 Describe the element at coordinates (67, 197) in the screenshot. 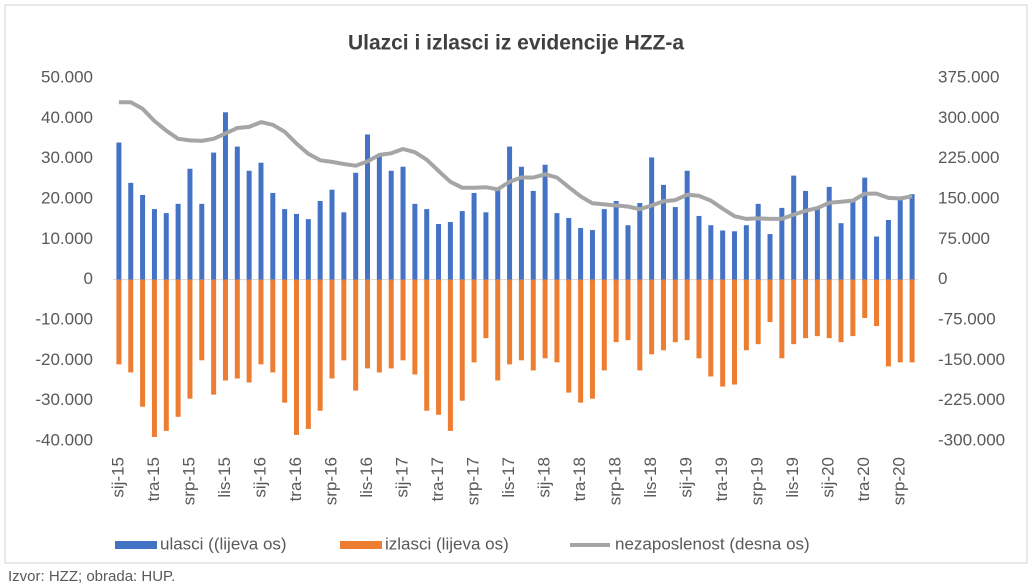

I see `y-tick-label: 20.000` at that location.